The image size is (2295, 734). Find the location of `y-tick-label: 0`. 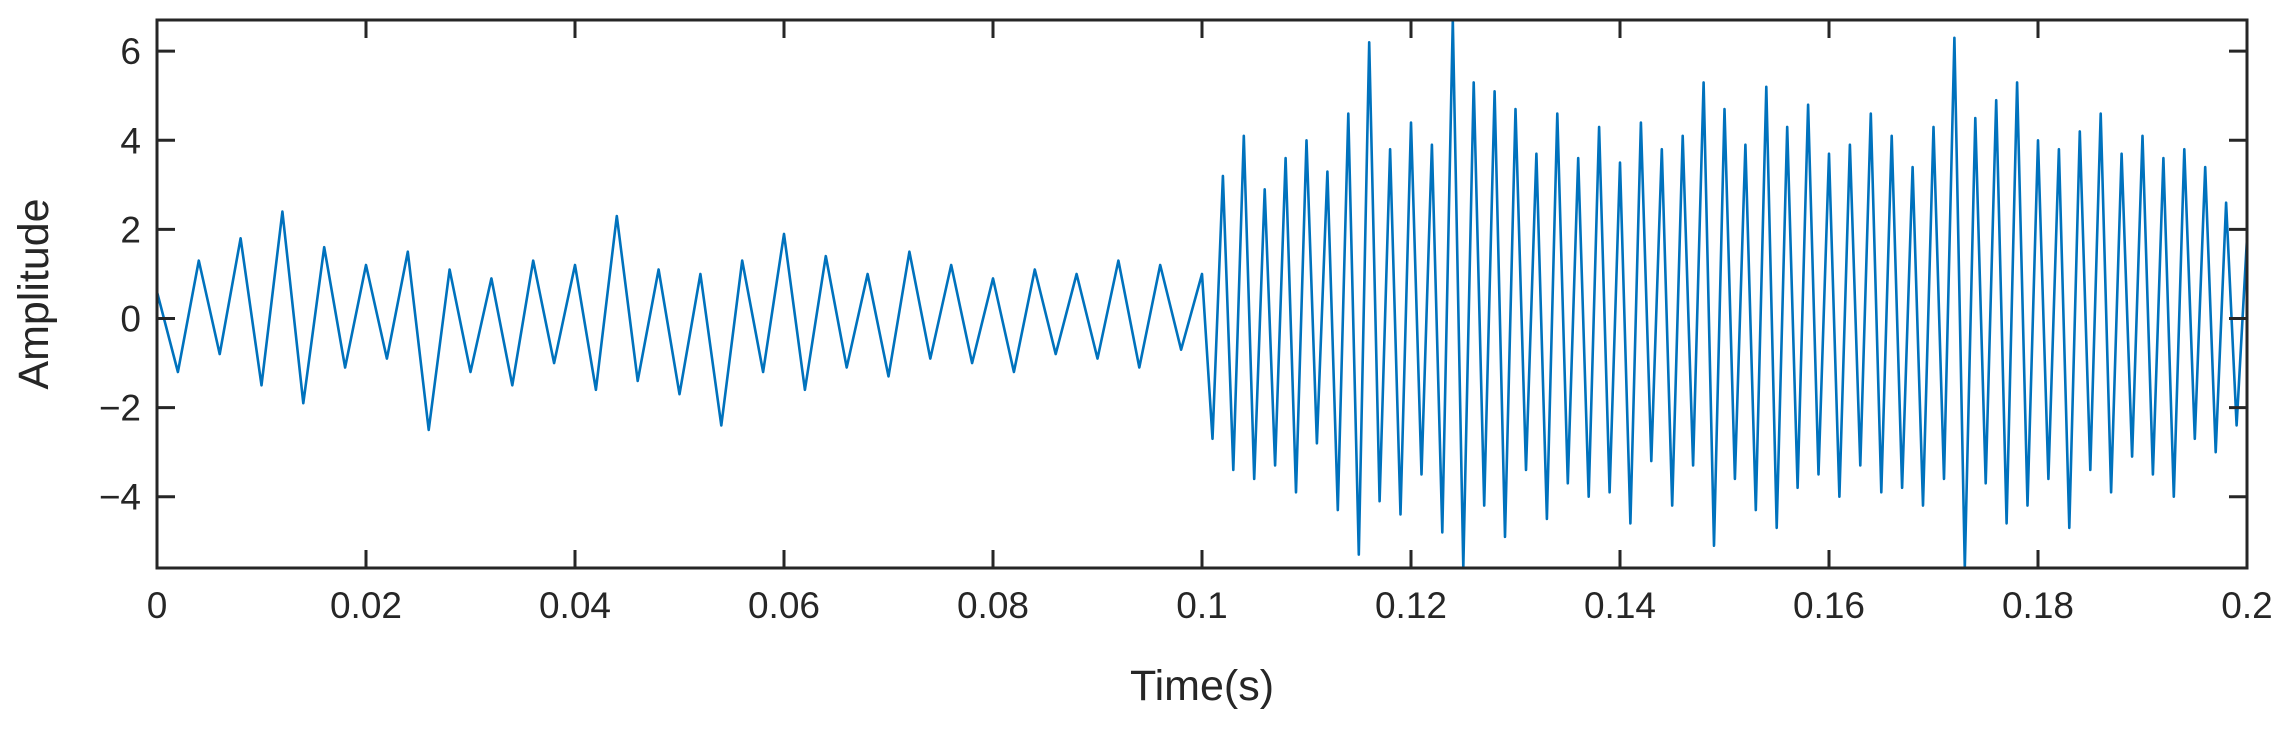

y-tick-label: 0 is located at coordinates (130, 319).